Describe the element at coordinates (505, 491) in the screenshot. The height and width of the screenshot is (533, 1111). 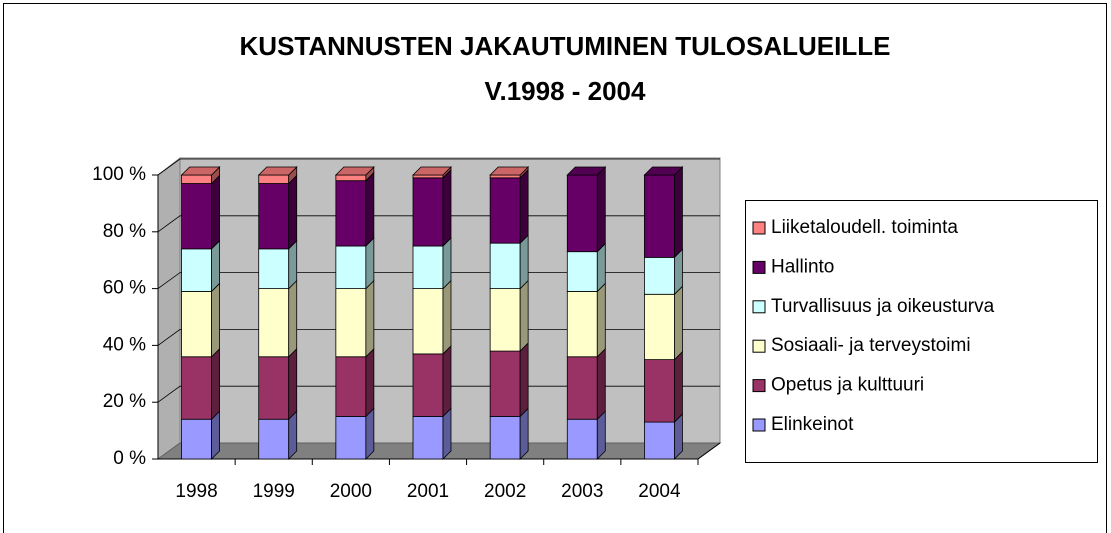
I see `x-tick-label: 2002` at that location.